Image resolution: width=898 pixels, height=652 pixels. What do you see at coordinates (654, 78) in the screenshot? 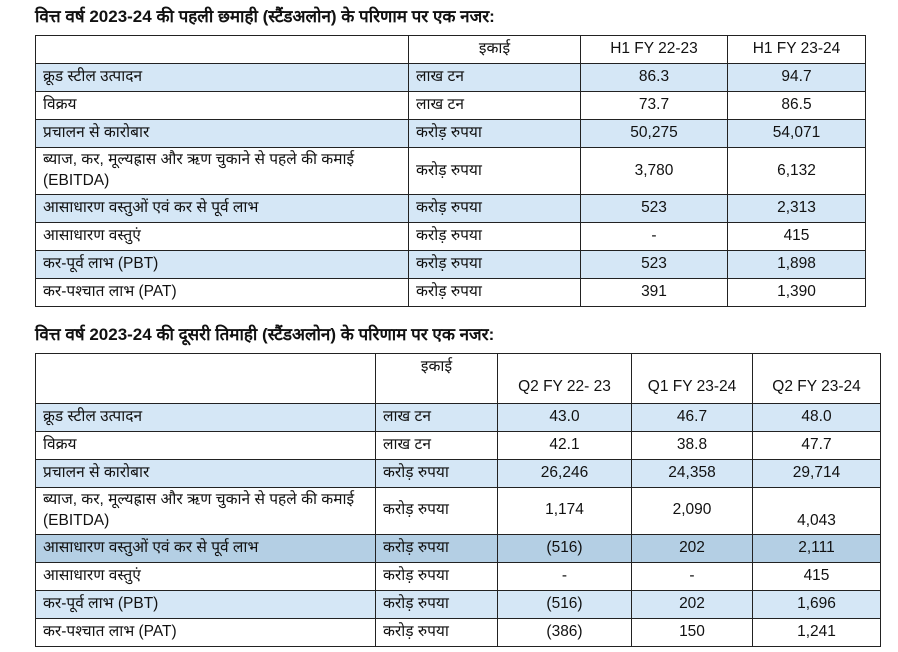
I see `row-value: 86.3` at bounding box center [654, 78].